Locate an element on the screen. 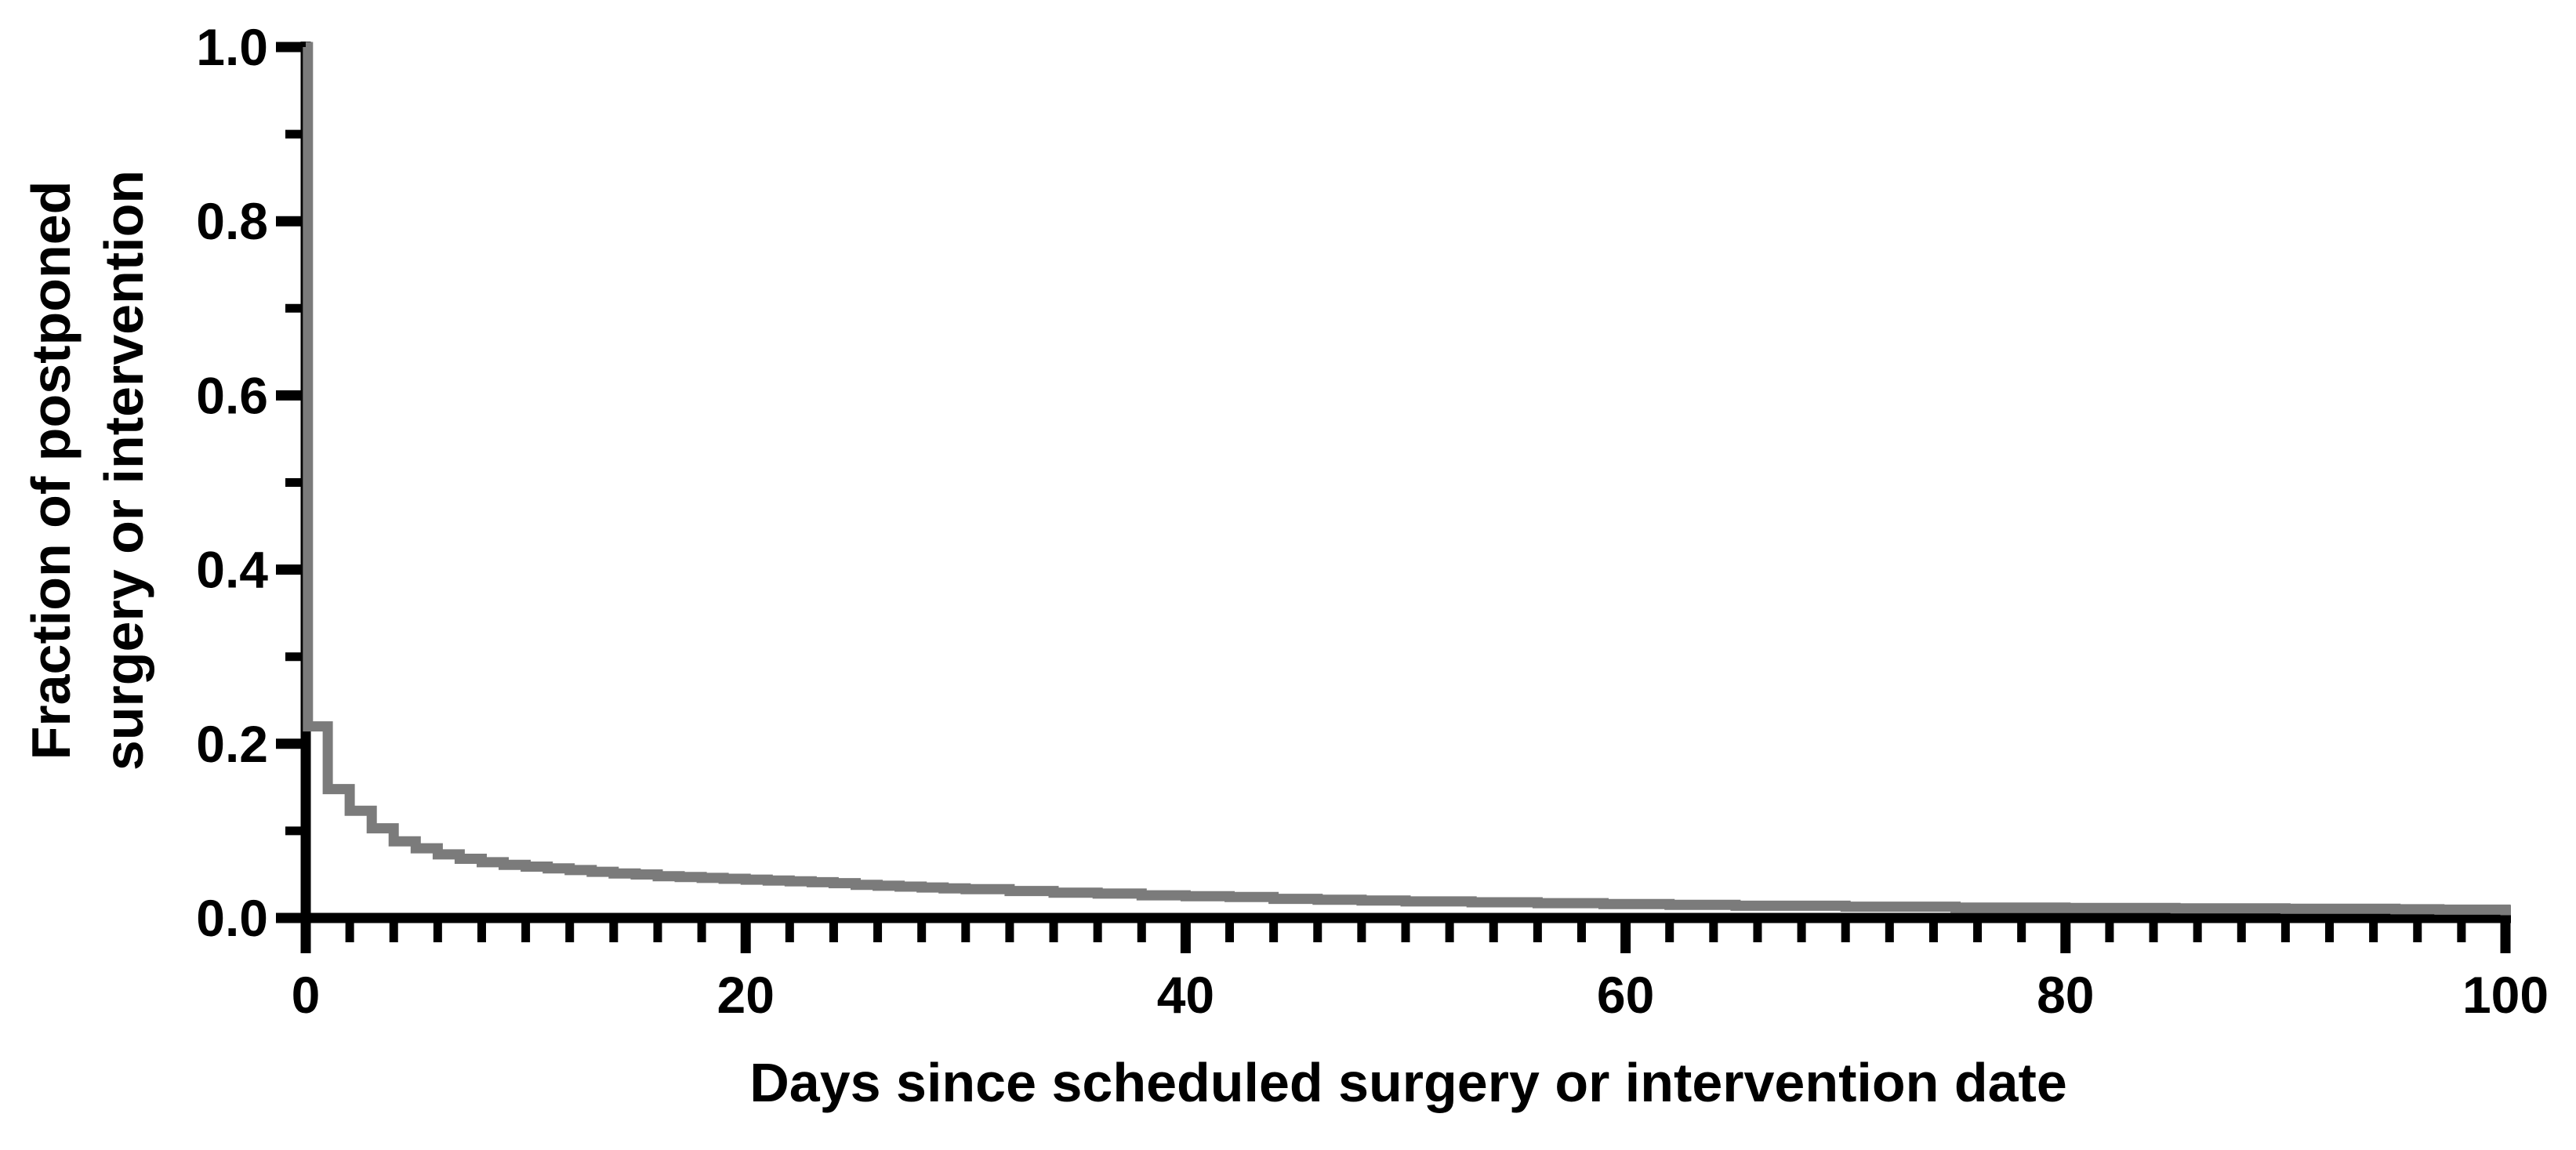  y-tick-label: 0.8 is located at coordinates (232, 221).